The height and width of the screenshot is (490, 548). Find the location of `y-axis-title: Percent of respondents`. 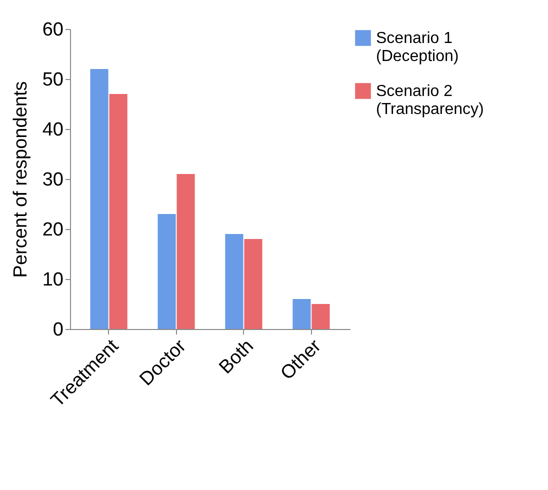

y-axis-title: Percent of respondents is located at coordinates (21, 179).